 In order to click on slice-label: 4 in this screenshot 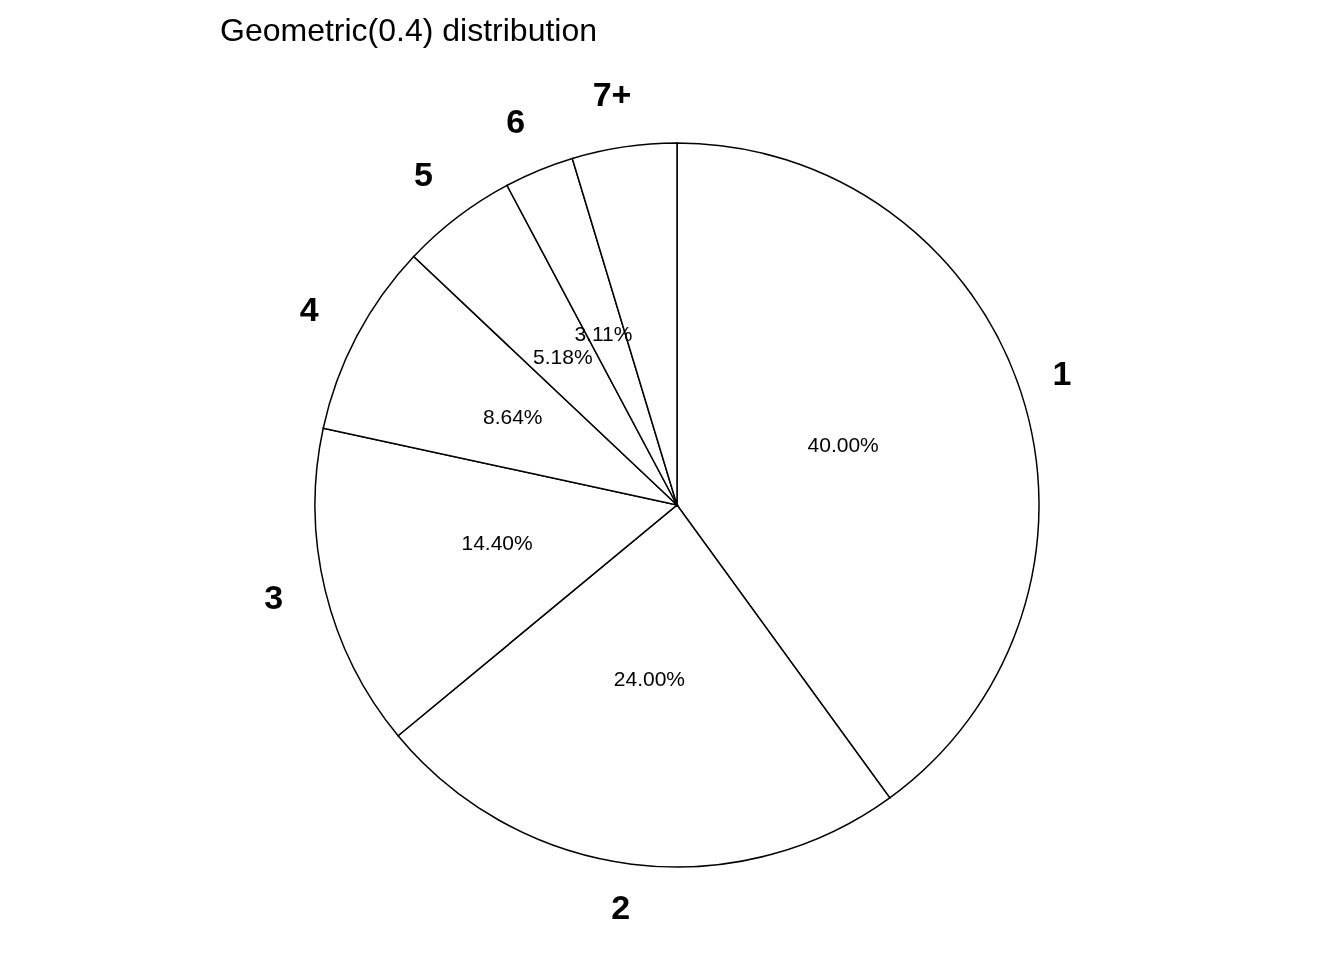, I will do `click(309, 308)`.